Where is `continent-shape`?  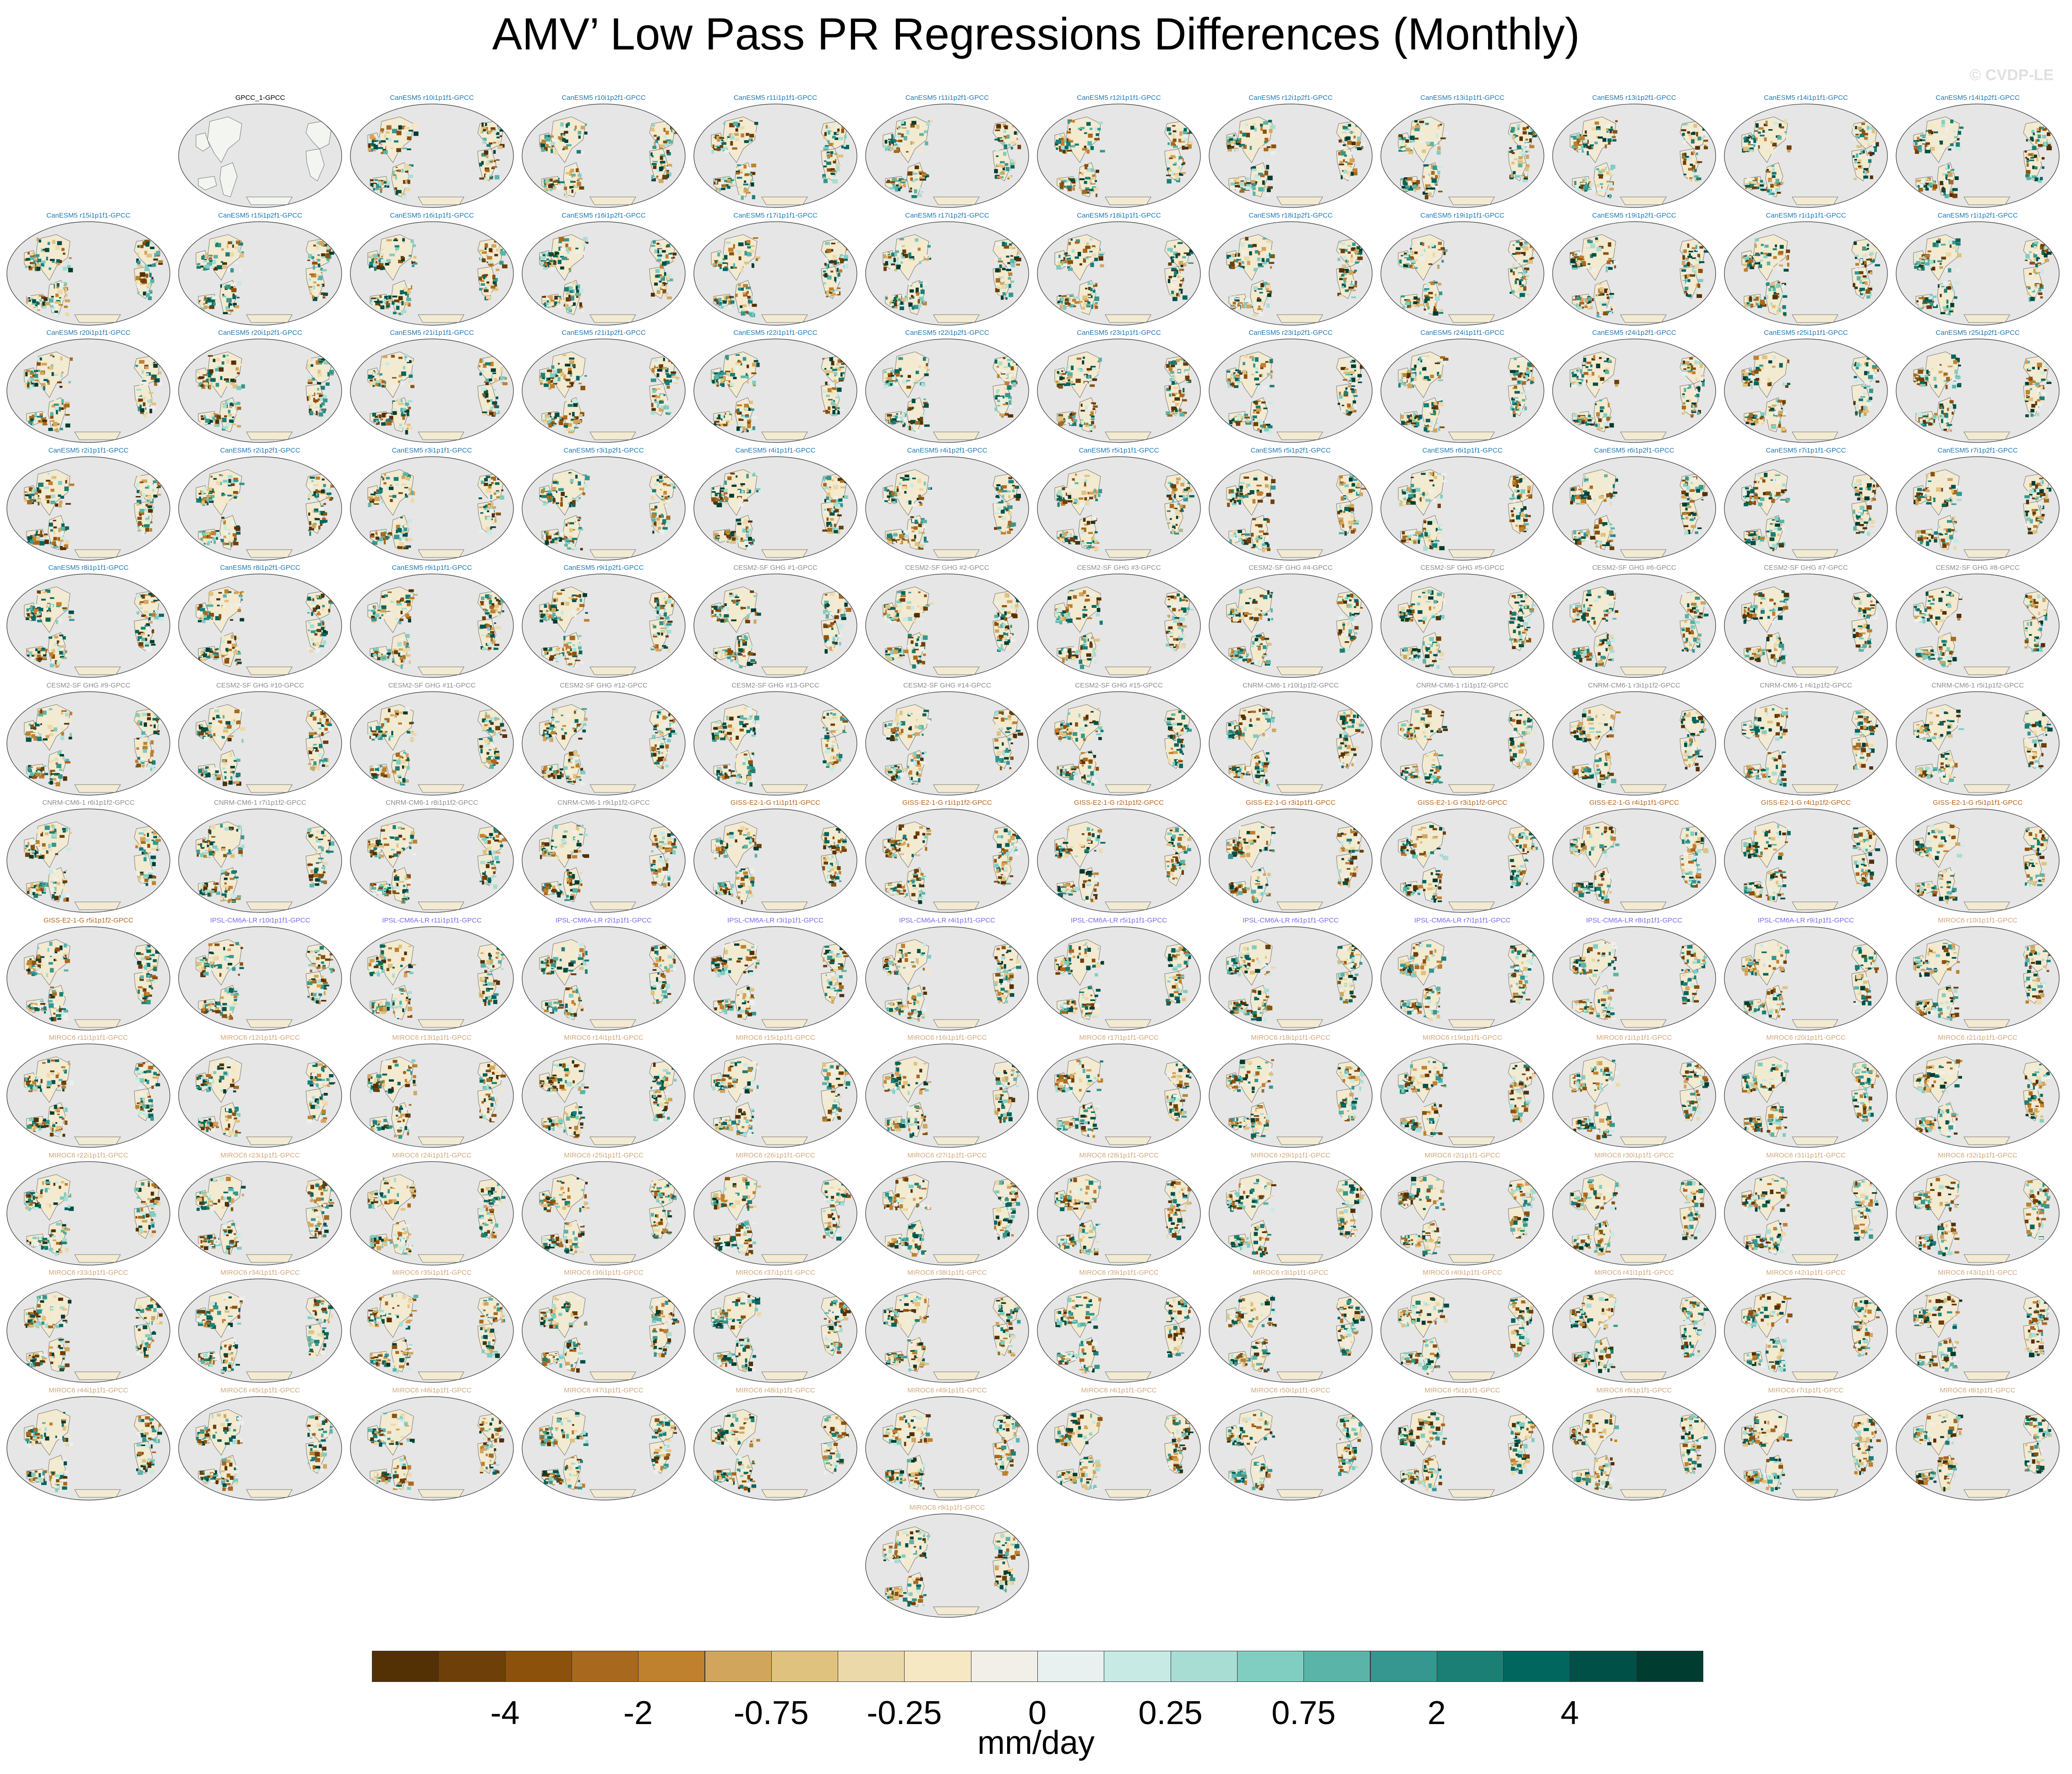
continent-shape is located at coordinates (441, 435).